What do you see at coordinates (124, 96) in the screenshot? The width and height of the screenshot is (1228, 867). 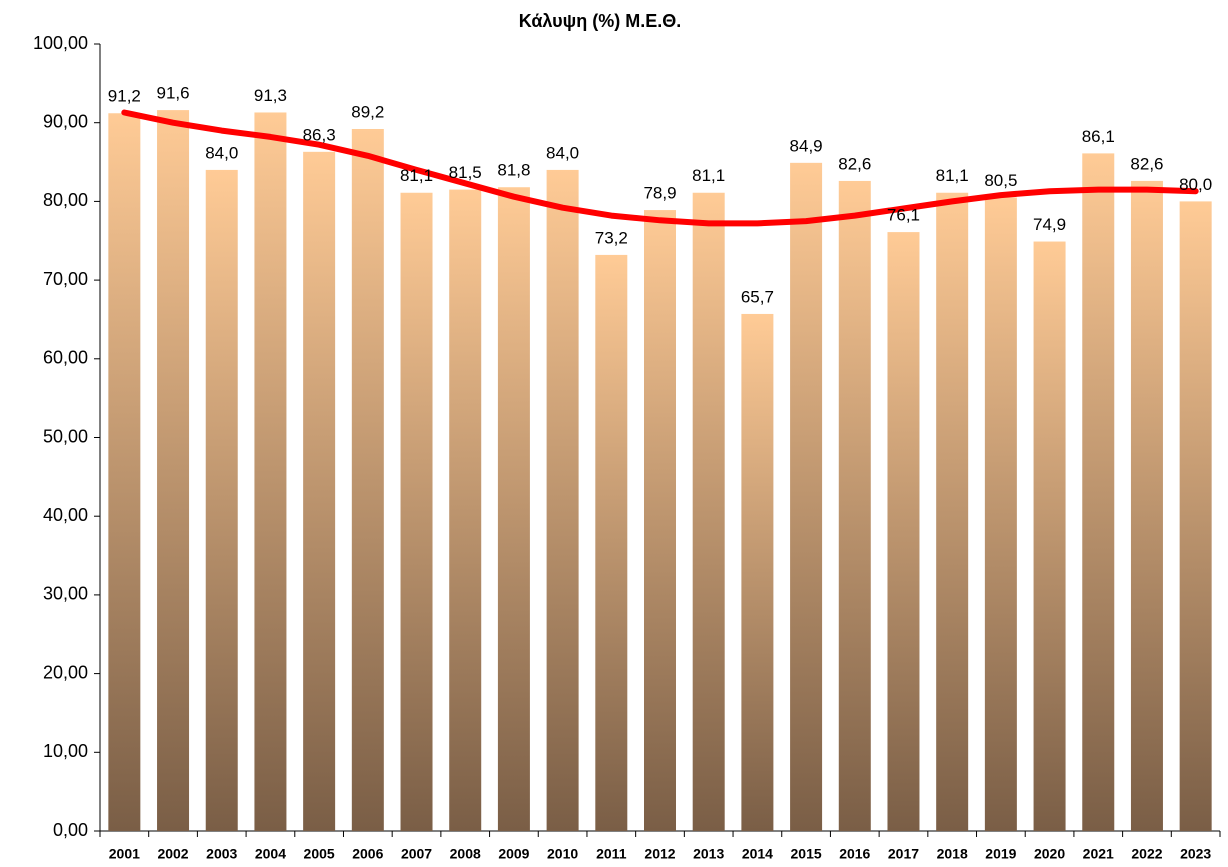 I see `data-label: 91,2` at bounding box center [124, 96].